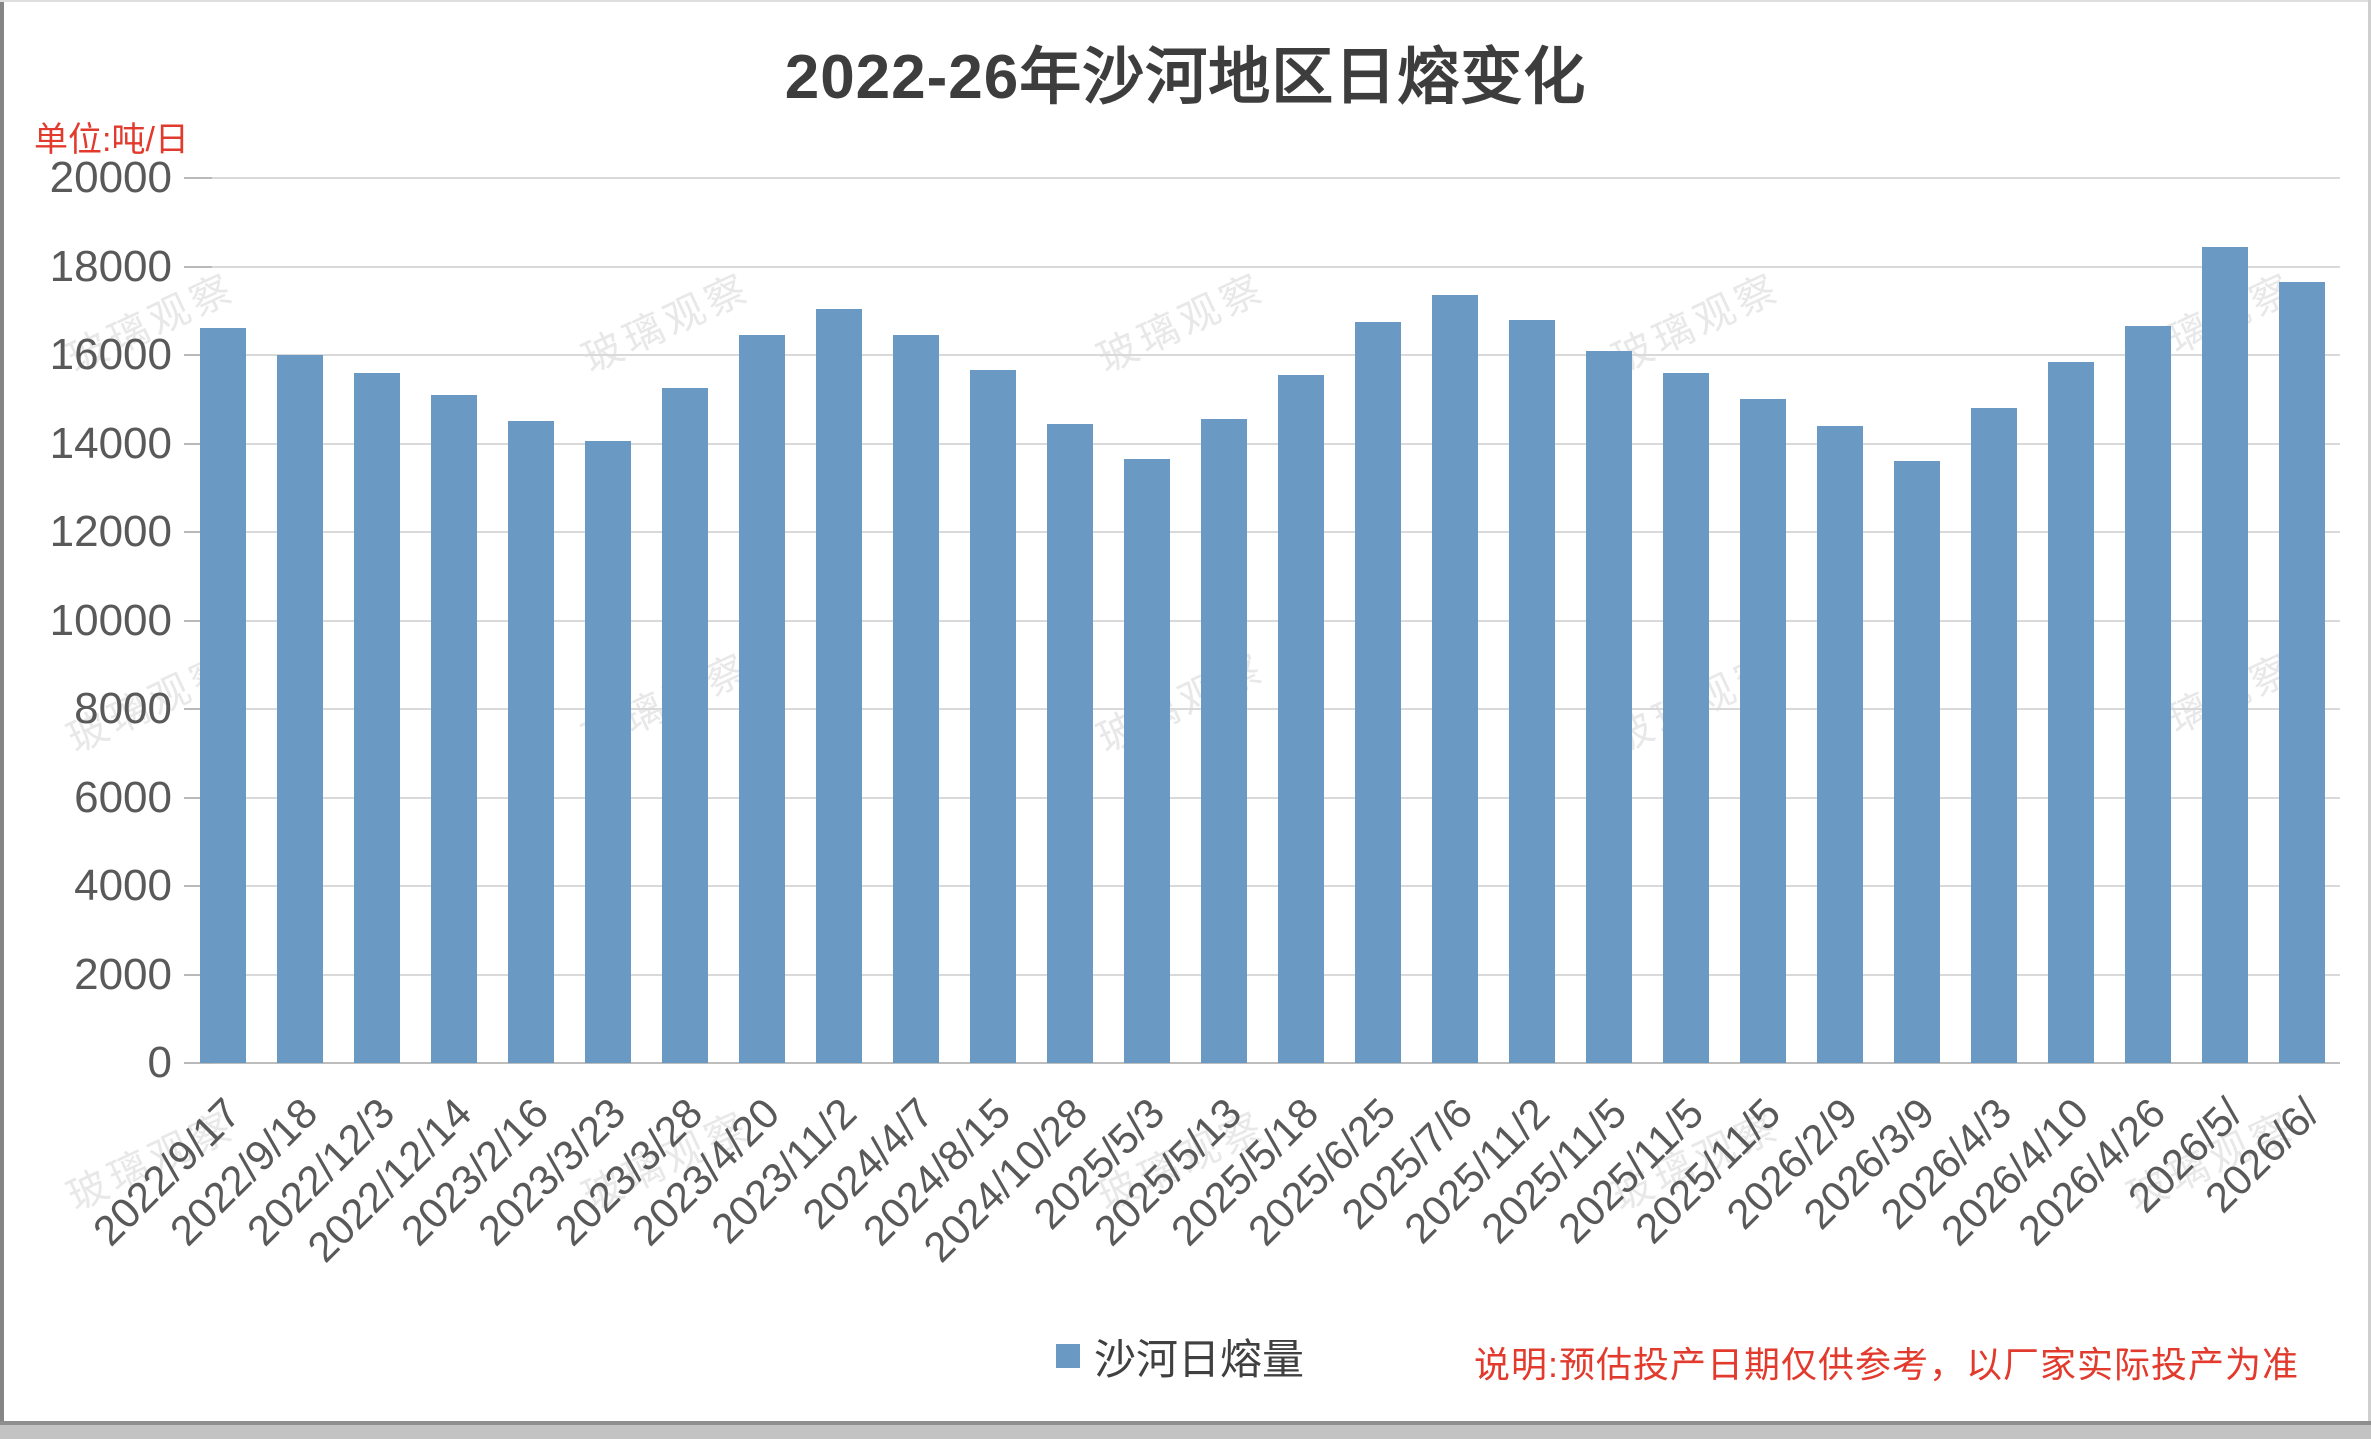  I want to click on chart-title: 2022-26年沙河地区日熔变化, so click(1185, 77).